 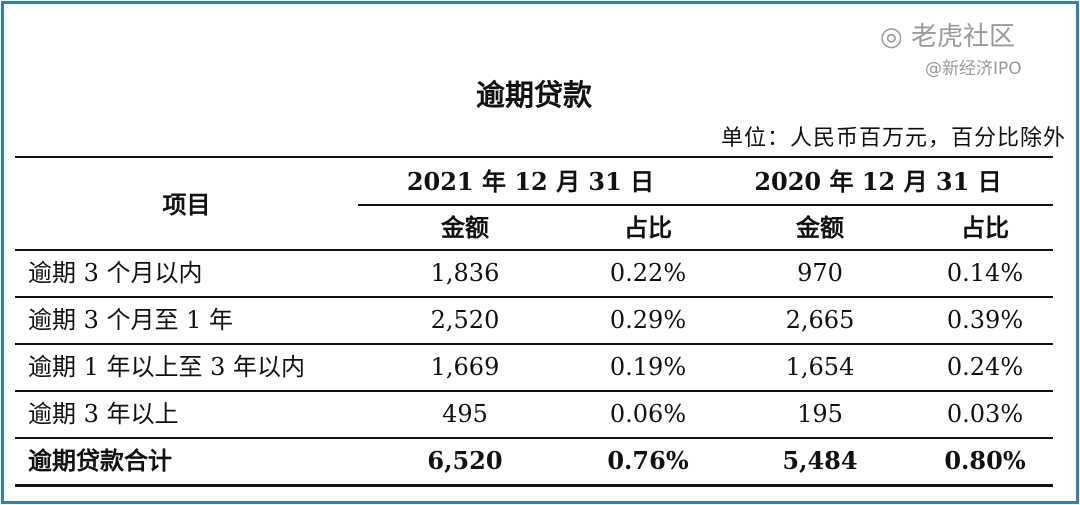 What do you see at coordinates (648, 273) in the screenshot?
I see `ratio-2021: 0.22%` at bounding box center [648, 273].